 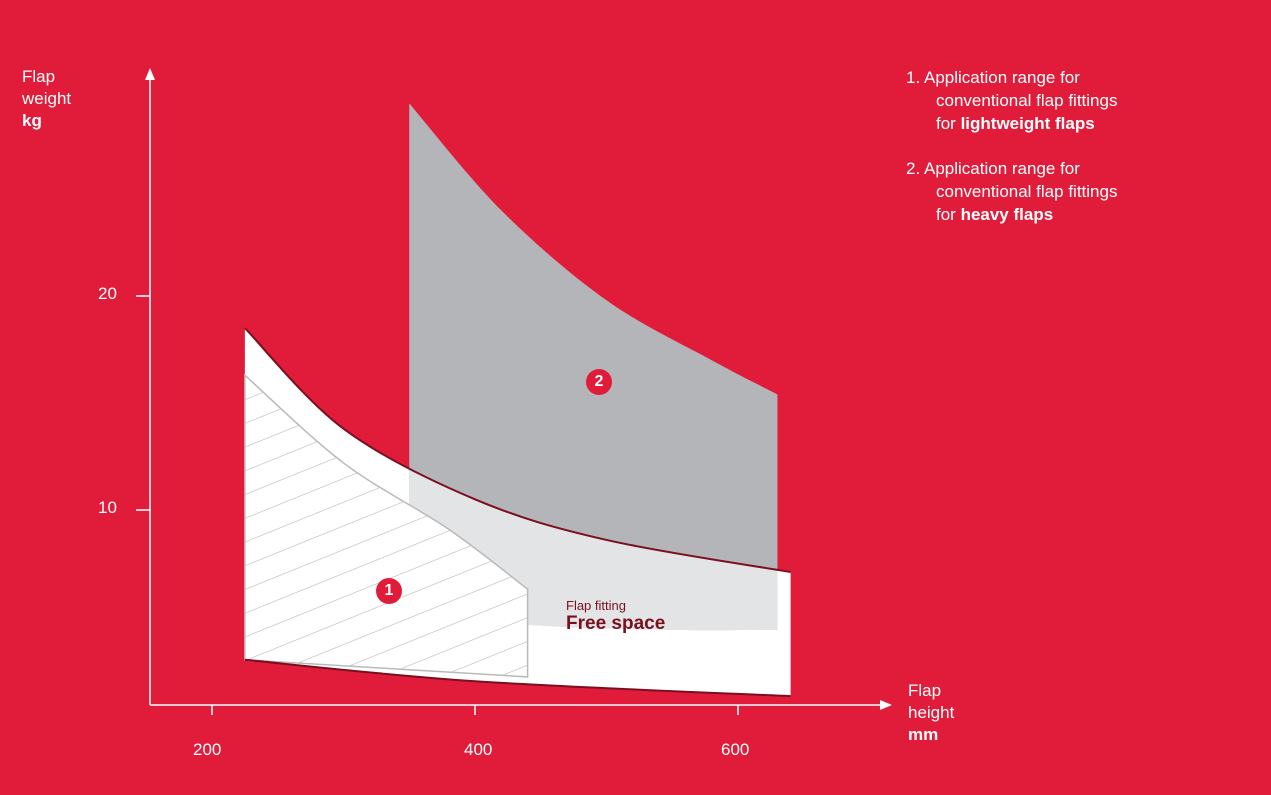 What do you see at coordinates (39, 76) in the screenshot?
I see `y-axis-label-line-1: Flap` at bounding box center [39, 76].